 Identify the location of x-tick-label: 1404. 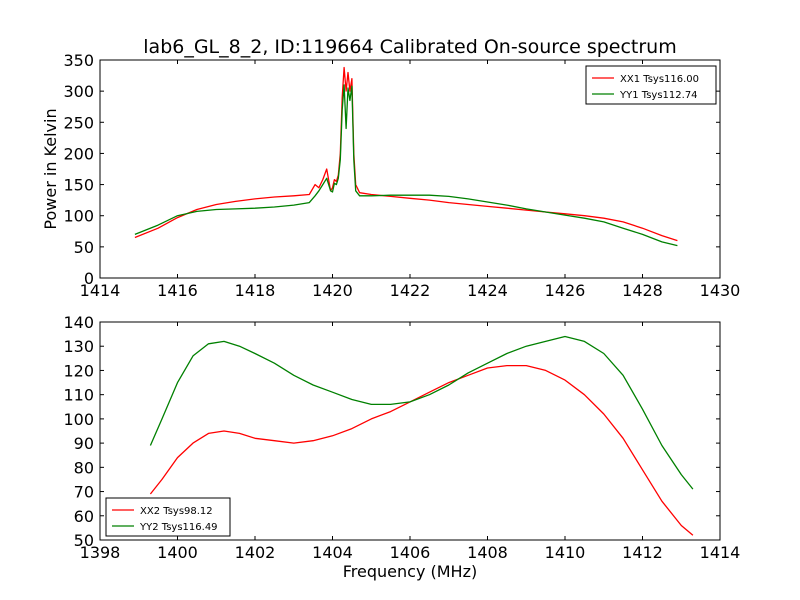
(332, 552).